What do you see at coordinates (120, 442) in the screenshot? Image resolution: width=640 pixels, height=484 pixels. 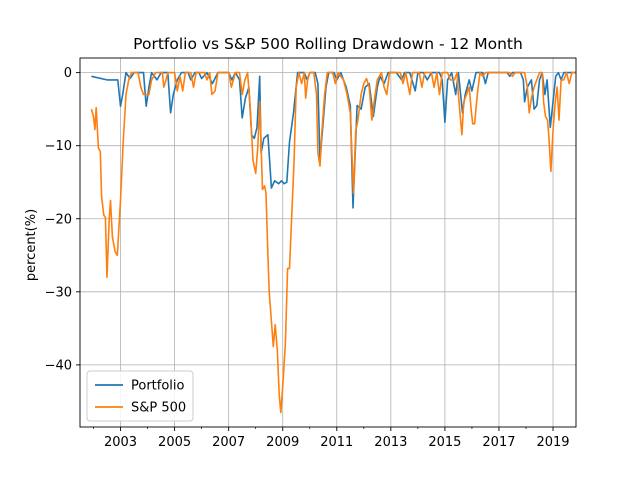 I see `x-tick-label: 2003` at bounding box center [120, 442].